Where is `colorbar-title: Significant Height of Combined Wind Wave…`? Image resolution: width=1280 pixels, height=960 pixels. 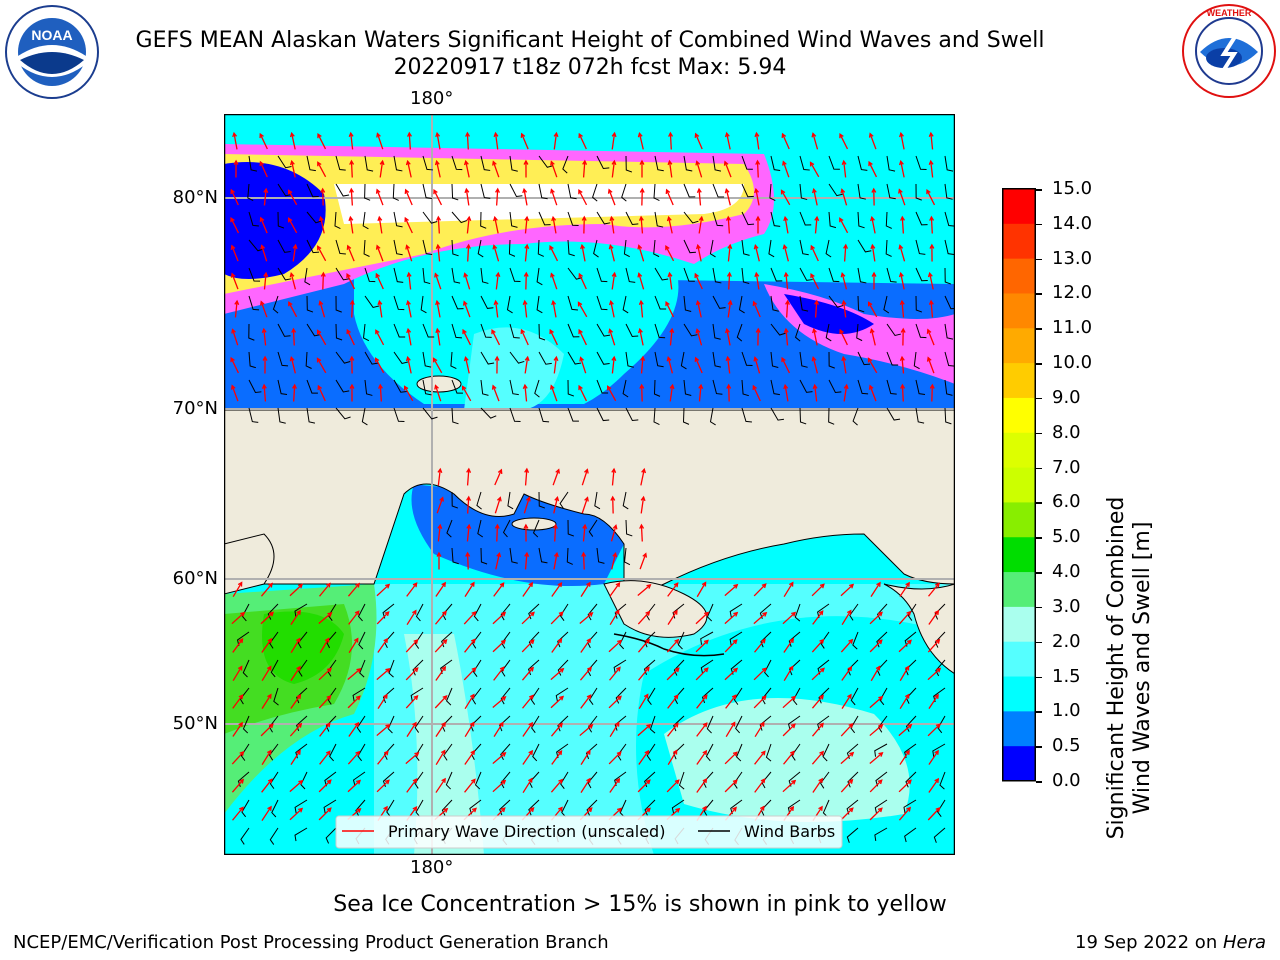
colorbar-title: Significant Height of Combined Wind Wave… is located at coordinates (1130, 668).